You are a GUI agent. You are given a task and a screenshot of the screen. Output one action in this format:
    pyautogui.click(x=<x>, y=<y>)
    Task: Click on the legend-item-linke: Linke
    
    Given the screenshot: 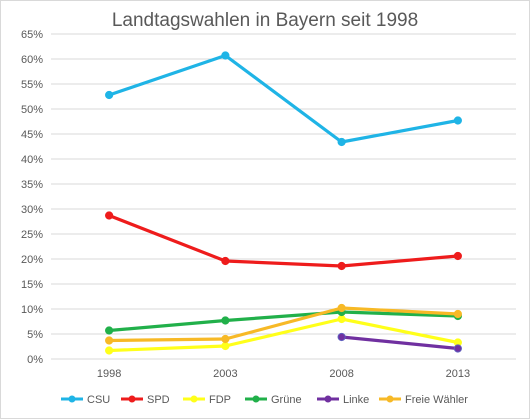 What is the action you would take?
    pyautogui.click(x=343, y=400)
    